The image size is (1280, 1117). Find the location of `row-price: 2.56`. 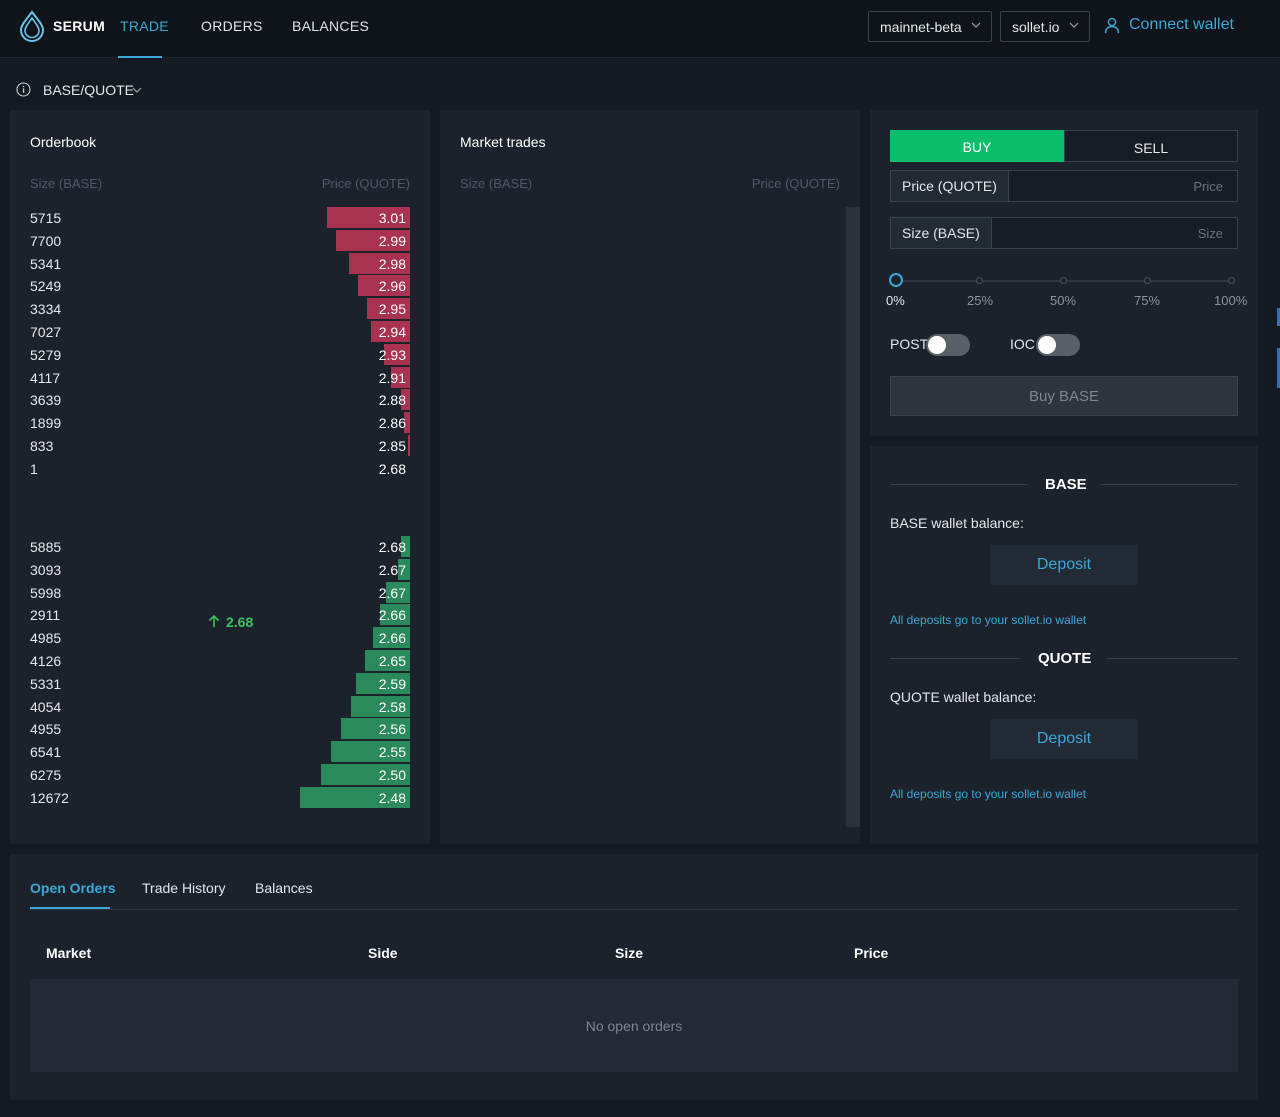

row-price: 2.56 is located at coordinates (392, 729).